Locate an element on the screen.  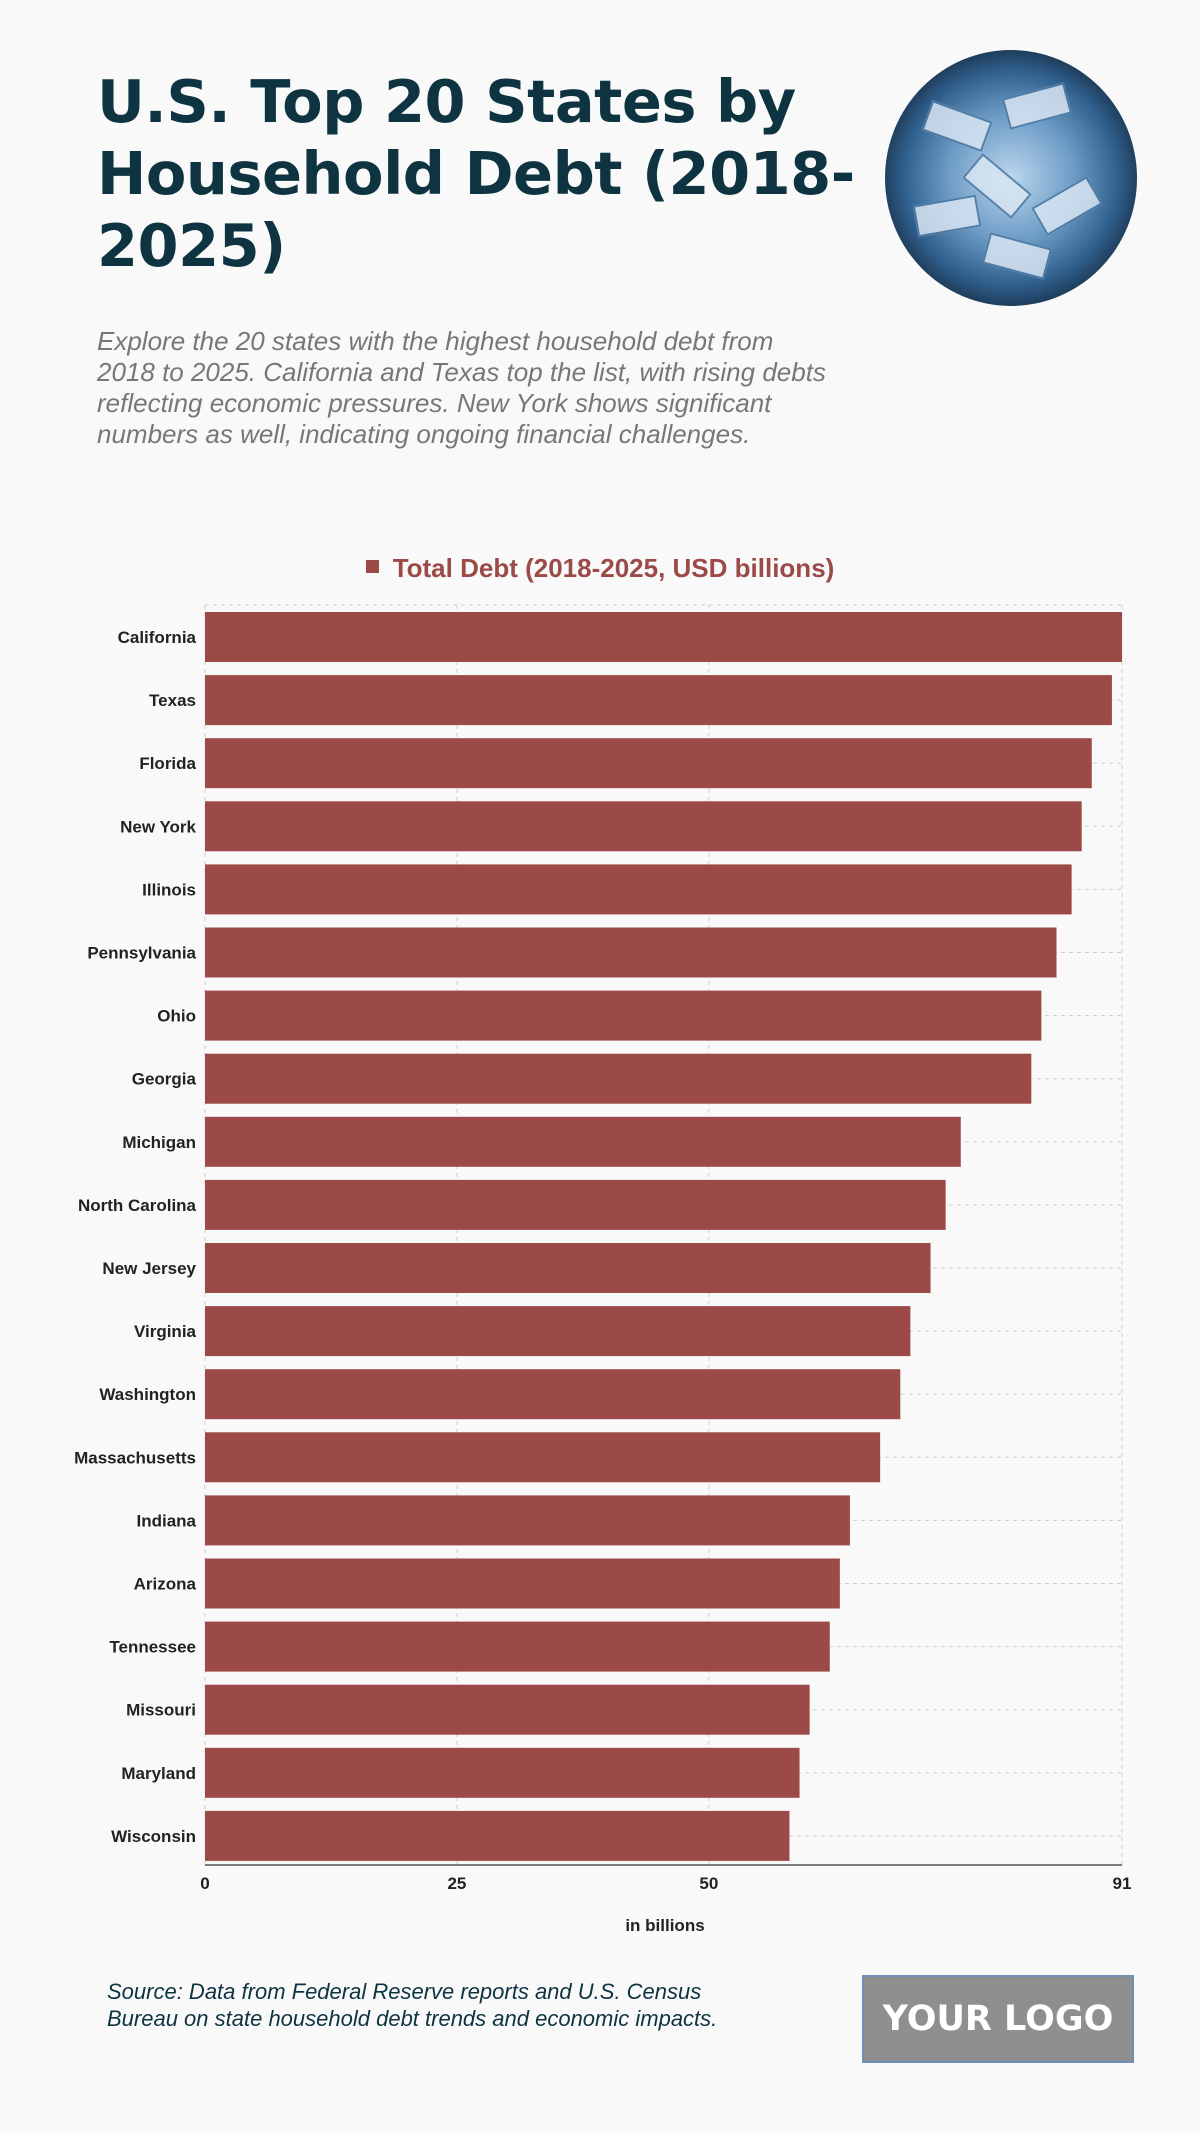
y-tick-label: Florida is located at coordinates (167, 763).